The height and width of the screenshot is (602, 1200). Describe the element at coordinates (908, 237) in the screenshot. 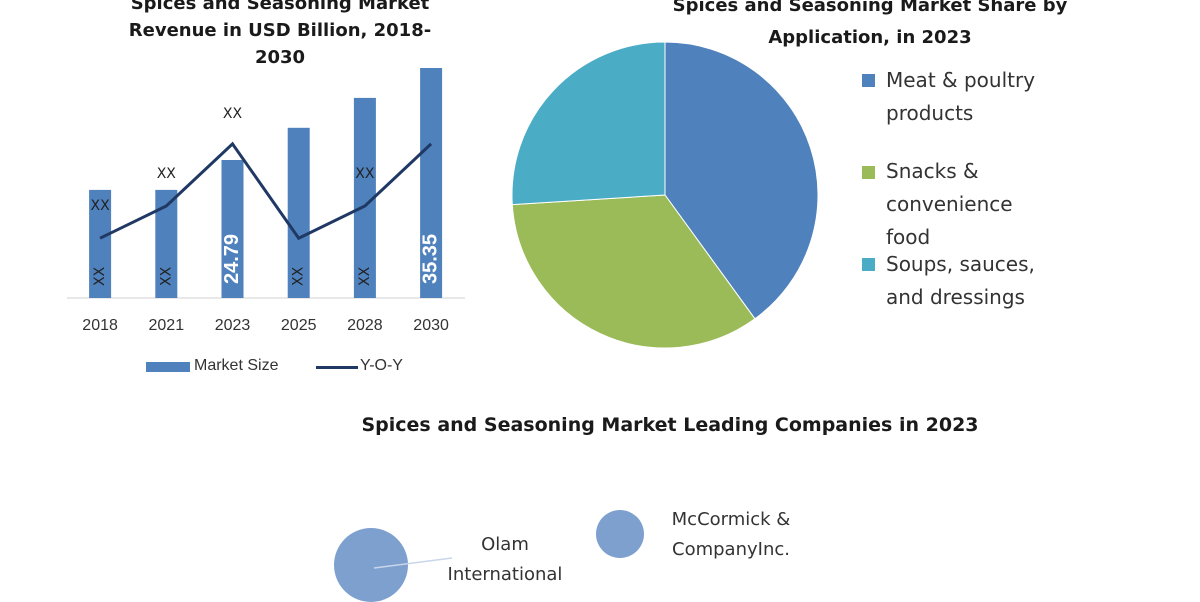

I see `snacks-legend-line-3: food` at that location.